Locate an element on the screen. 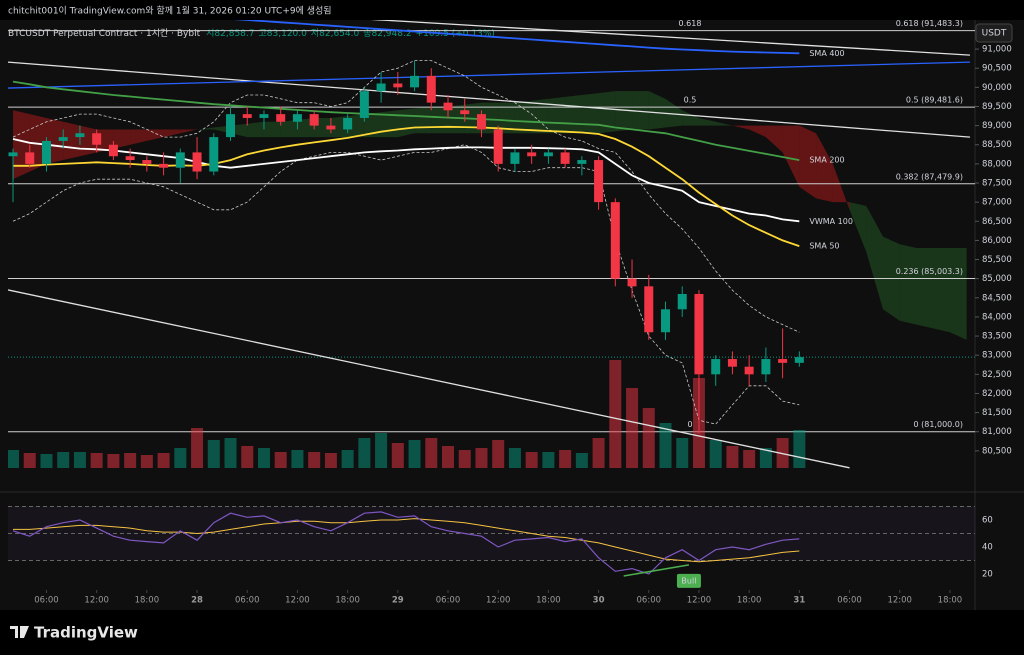 The image size is (1024, 655). fib-ratio: 0.618 is located at coordinates (690, 23).